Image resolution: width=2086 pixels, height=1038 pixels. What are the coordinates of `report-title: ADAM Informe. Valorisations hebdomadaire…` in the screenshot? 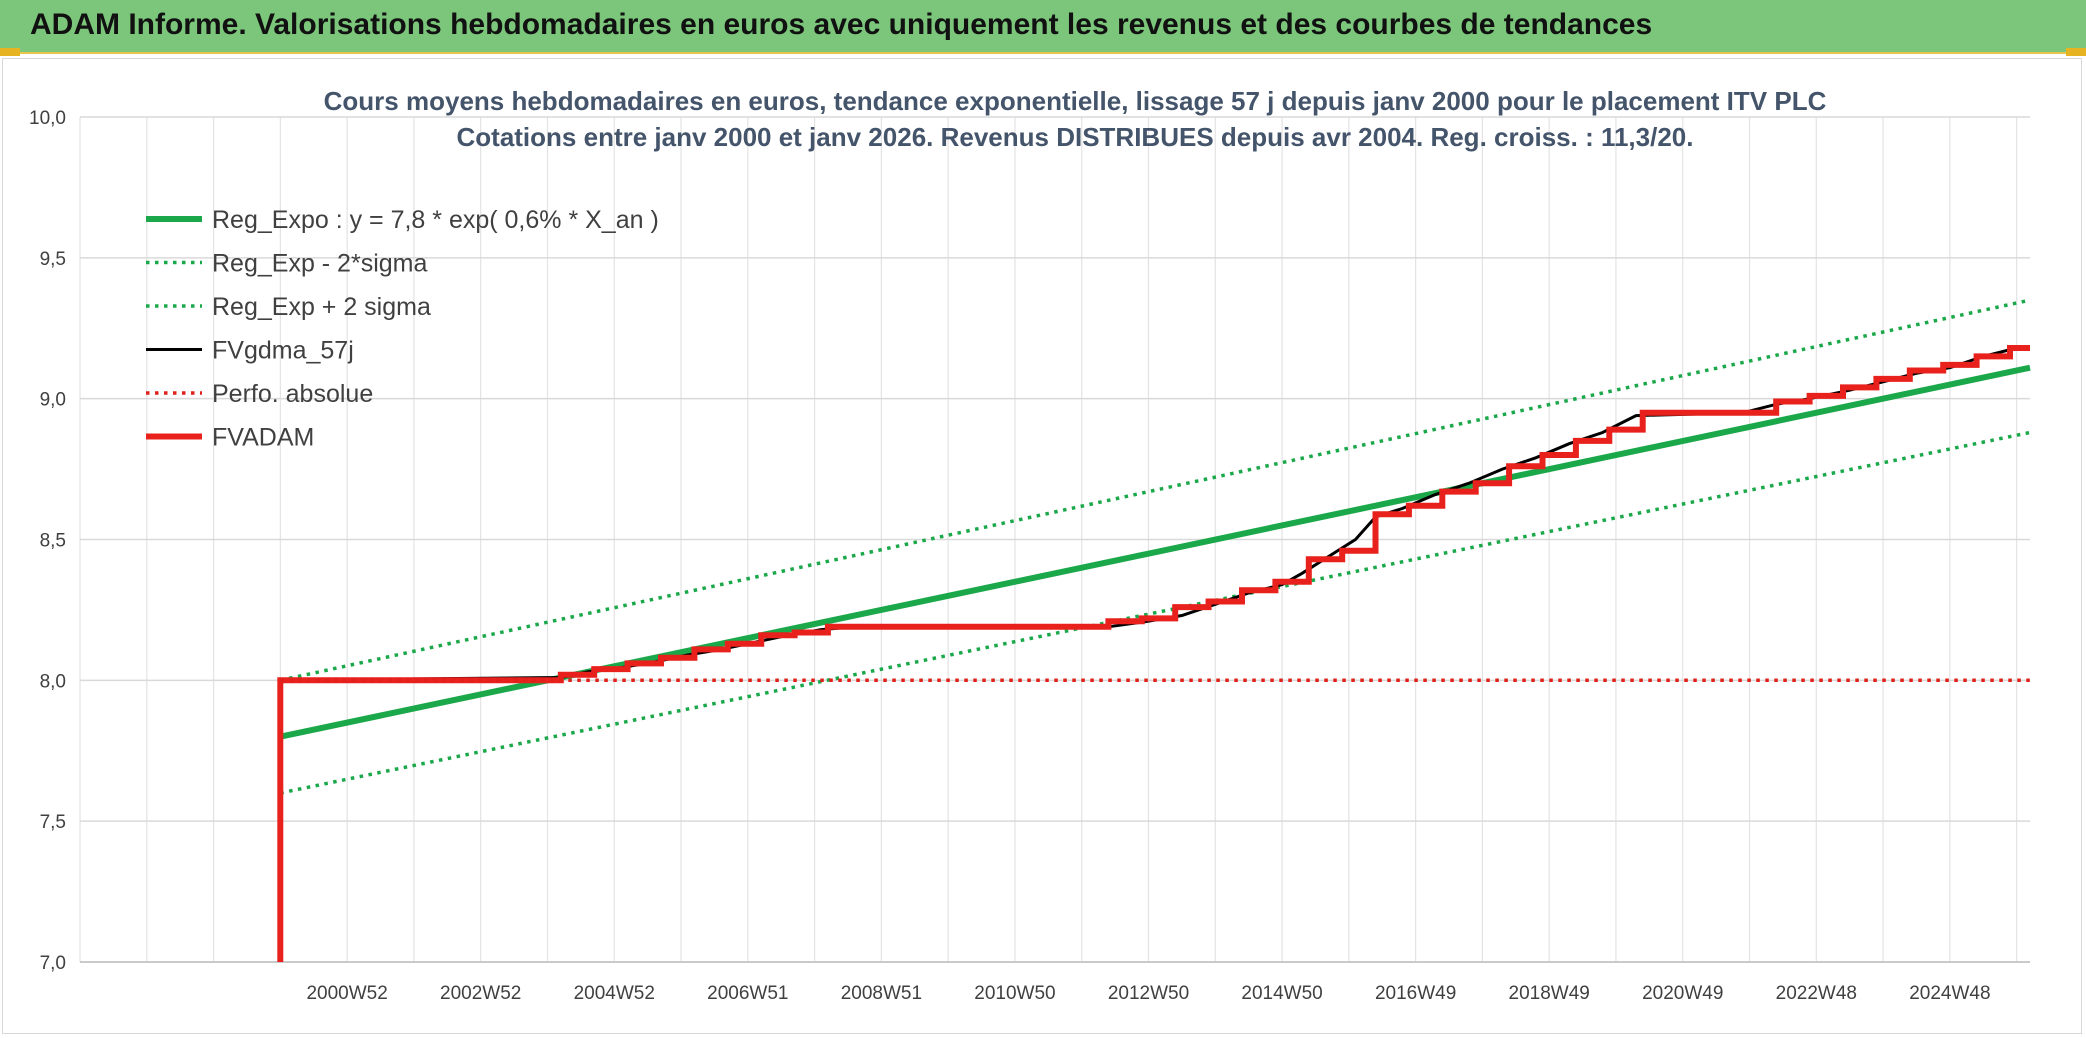 It's located at (841, 25).